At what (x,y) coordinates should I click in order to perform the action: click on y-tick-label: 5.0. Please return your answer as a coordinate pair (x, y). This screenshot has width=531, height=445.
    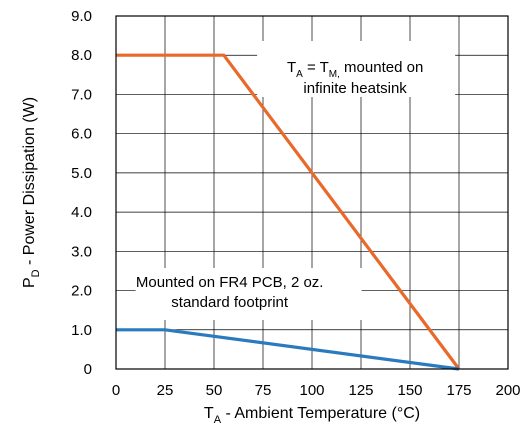
    Looking at the image, I should click on (81, 173).